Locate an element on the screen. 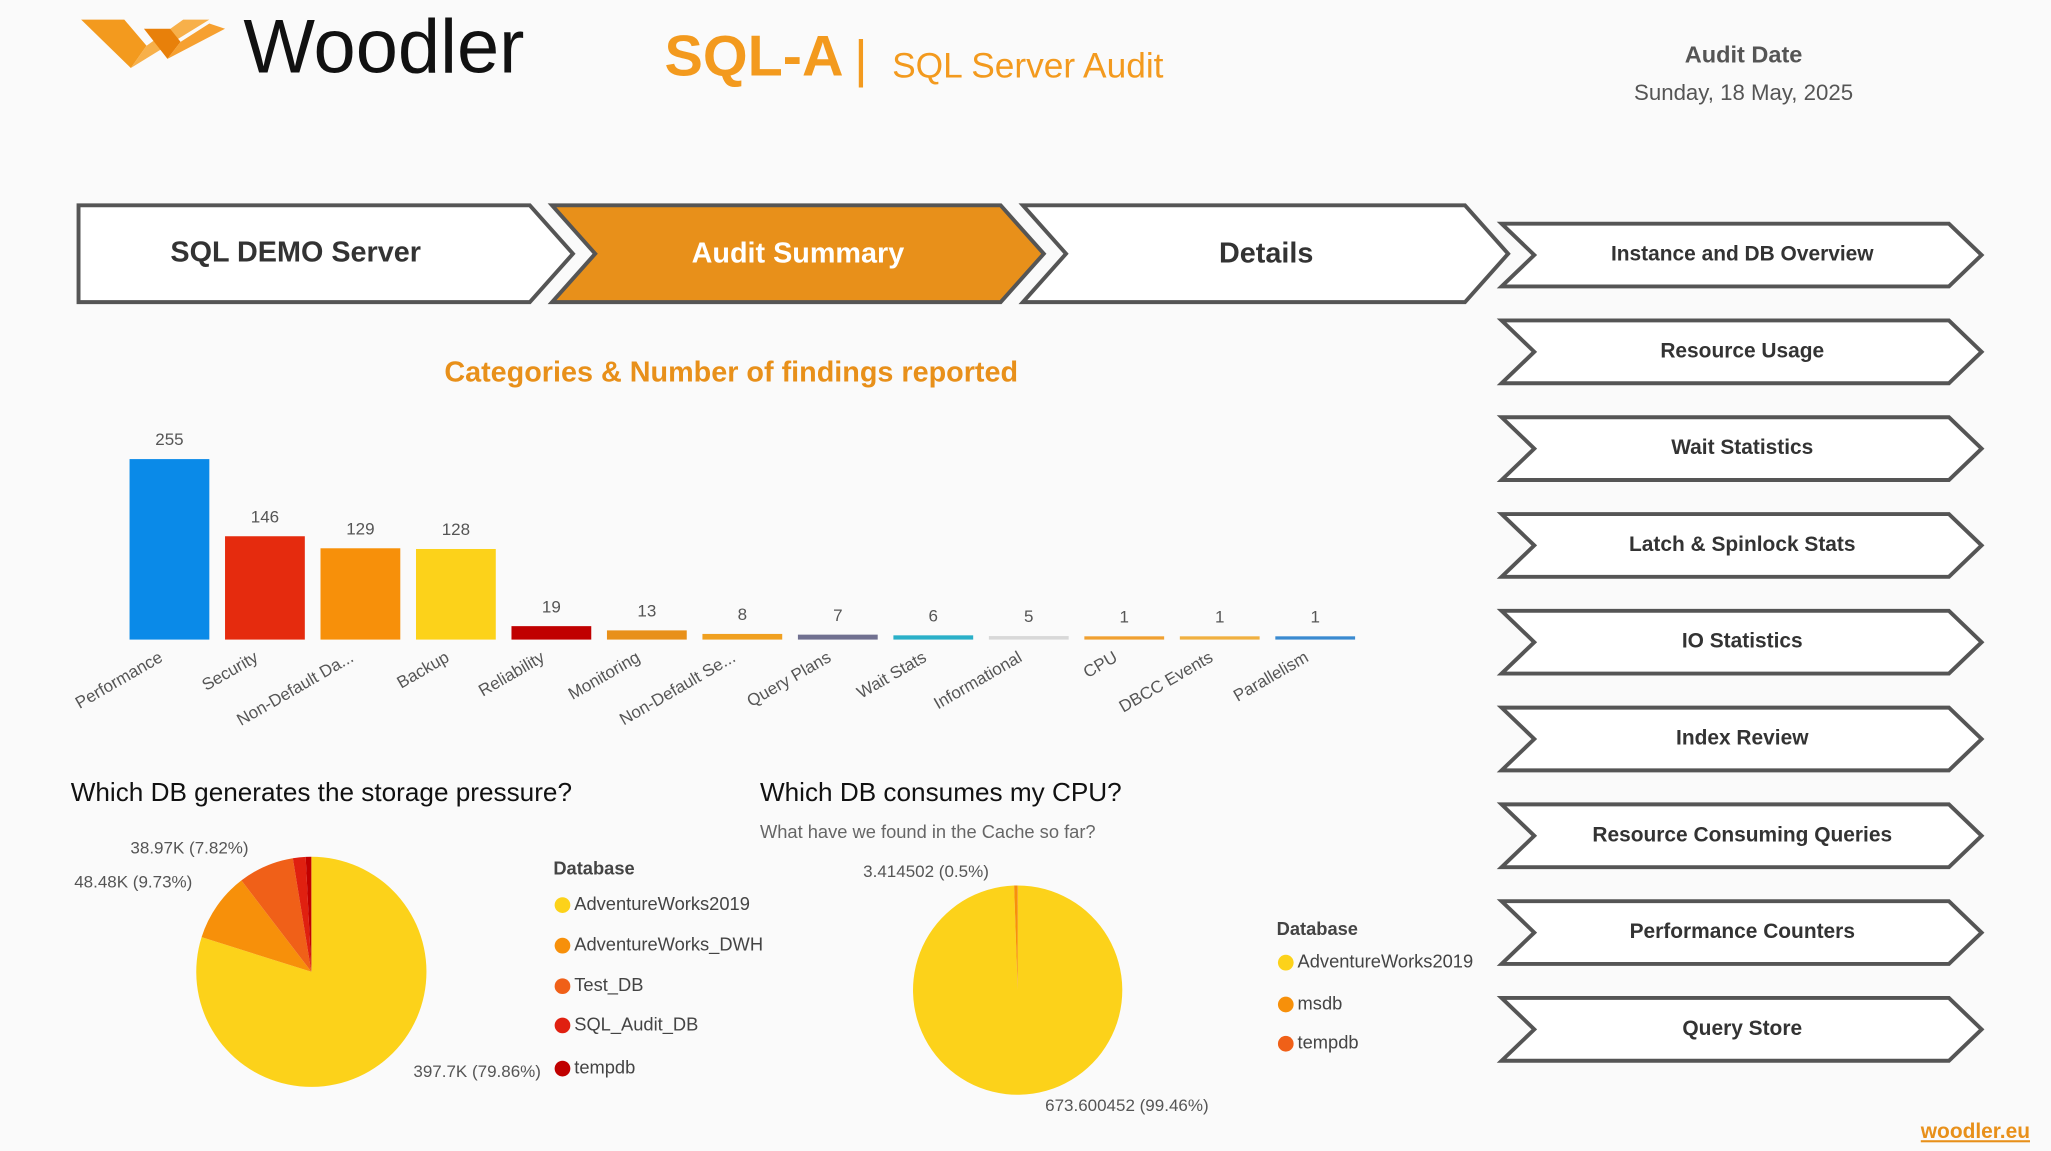  legend-label: msdb is located at coordinates (1320, 1002).